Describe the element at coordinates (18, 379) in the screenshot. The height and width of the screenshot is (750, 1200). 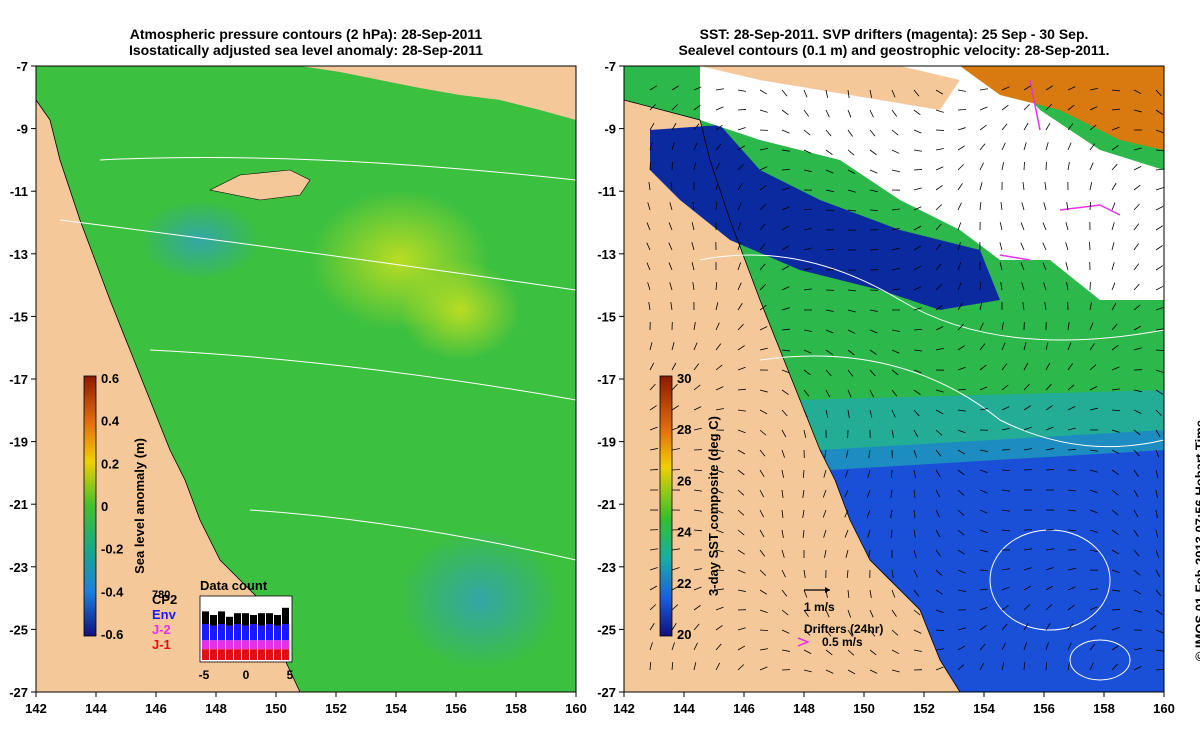
I see `y-tick-label: -17` at that location.